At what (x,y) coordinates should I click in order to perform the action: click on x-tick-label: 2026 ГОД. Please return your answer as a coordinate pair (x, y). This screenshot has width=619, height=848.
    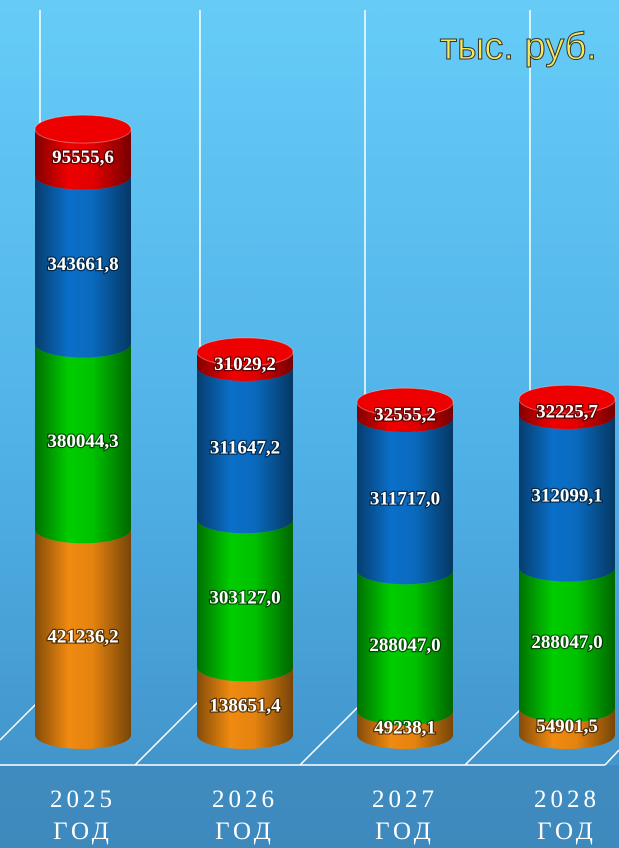
    Looking at the image, I should click on (245, 815).